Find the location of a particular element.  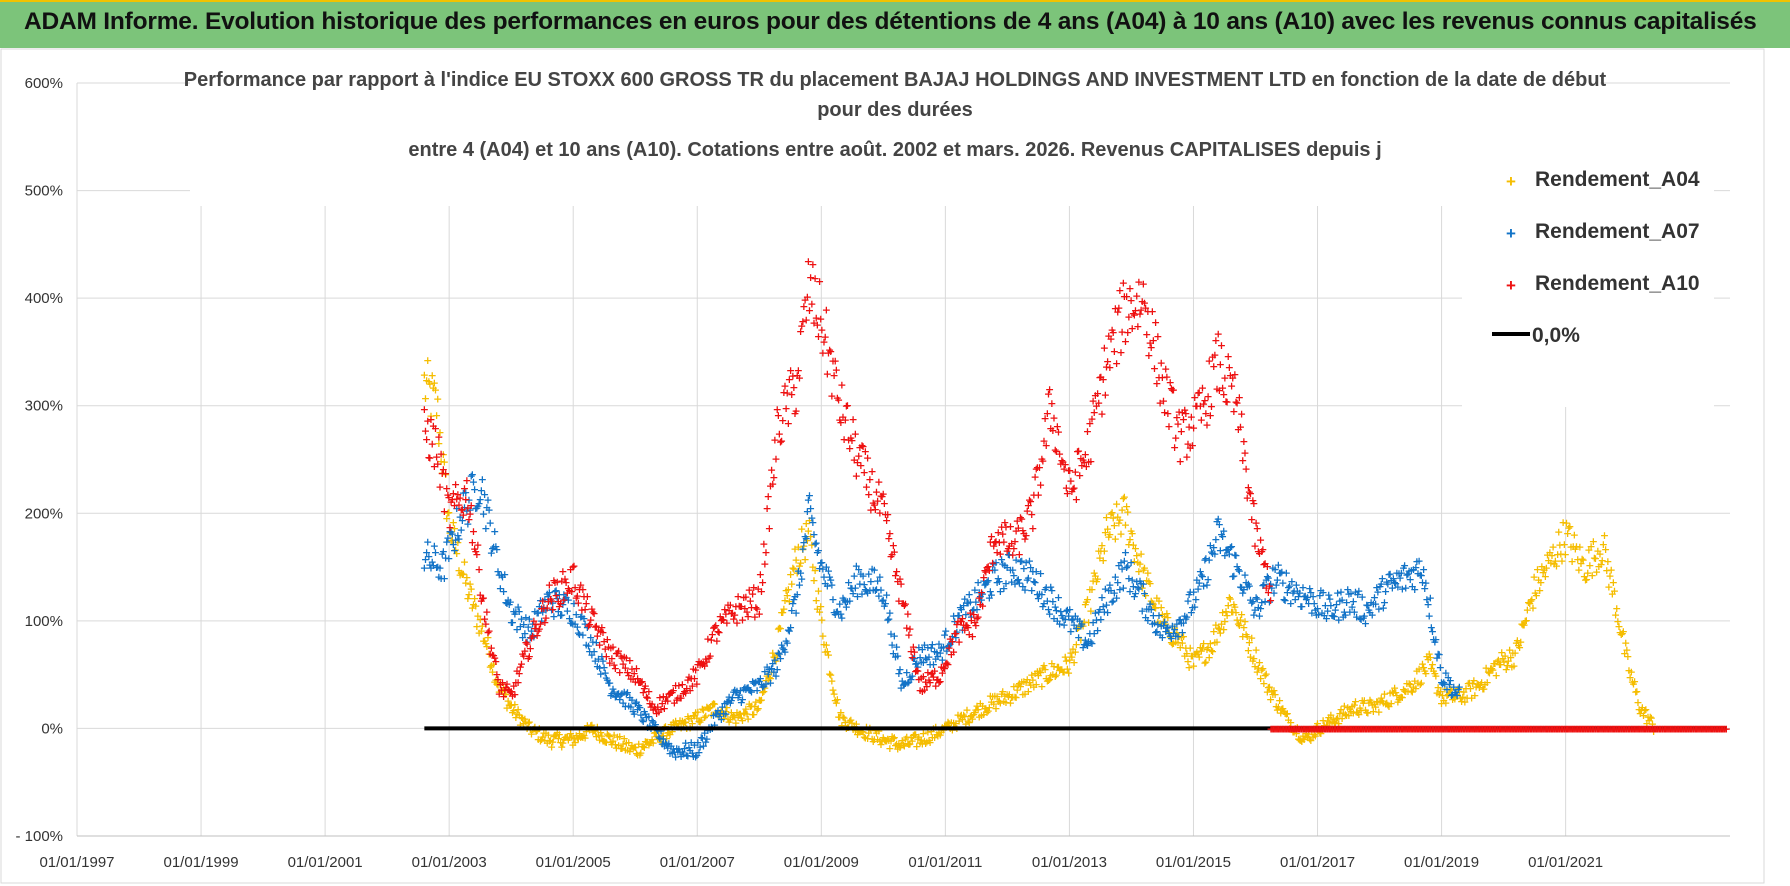

y-tick-label: - 100% is located at coordinates (39, 836).